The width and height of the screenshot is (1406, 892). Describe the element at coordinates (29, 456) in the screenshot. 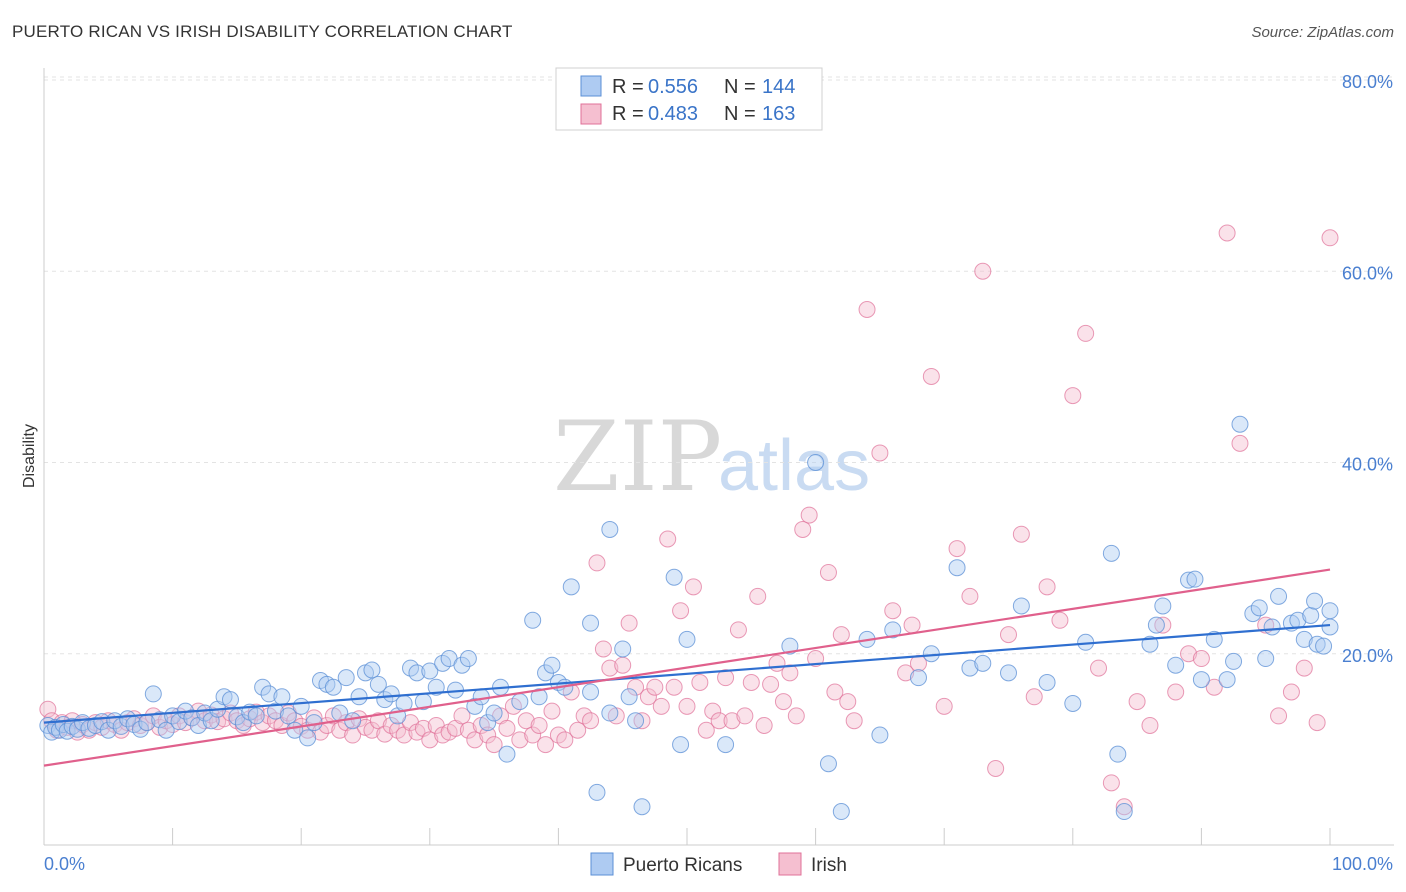

I see `y-axis-label: Disability` at that location.